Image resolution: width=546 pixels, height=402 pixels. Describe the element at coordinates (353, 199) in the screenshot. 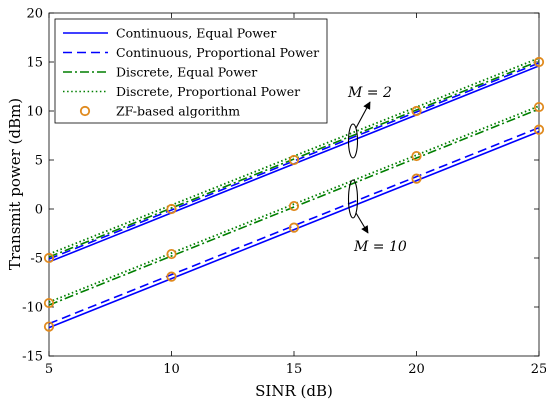

I see `ellipse-m10` at that location.